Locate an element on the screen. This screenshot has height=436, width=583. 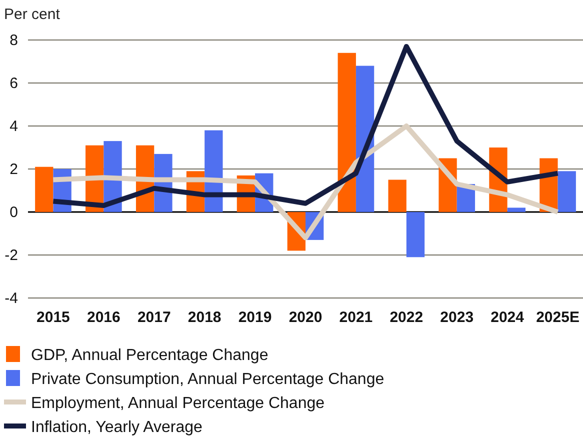
x-tick-label: 2024 is located at coordinates (507, 317).